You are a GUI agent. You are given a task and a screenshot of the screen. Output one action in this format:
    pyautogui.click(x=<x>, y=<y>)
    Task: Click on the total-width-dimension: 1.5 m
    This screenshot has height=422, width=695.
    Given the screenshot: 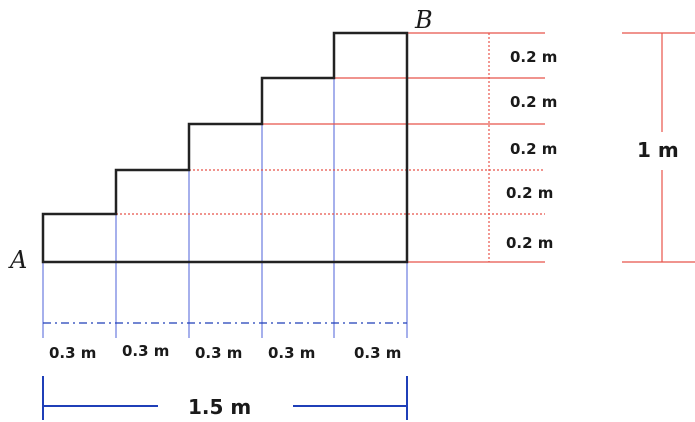 What is the action you would take?
    pyautogui.click(x=225, y=398)
    